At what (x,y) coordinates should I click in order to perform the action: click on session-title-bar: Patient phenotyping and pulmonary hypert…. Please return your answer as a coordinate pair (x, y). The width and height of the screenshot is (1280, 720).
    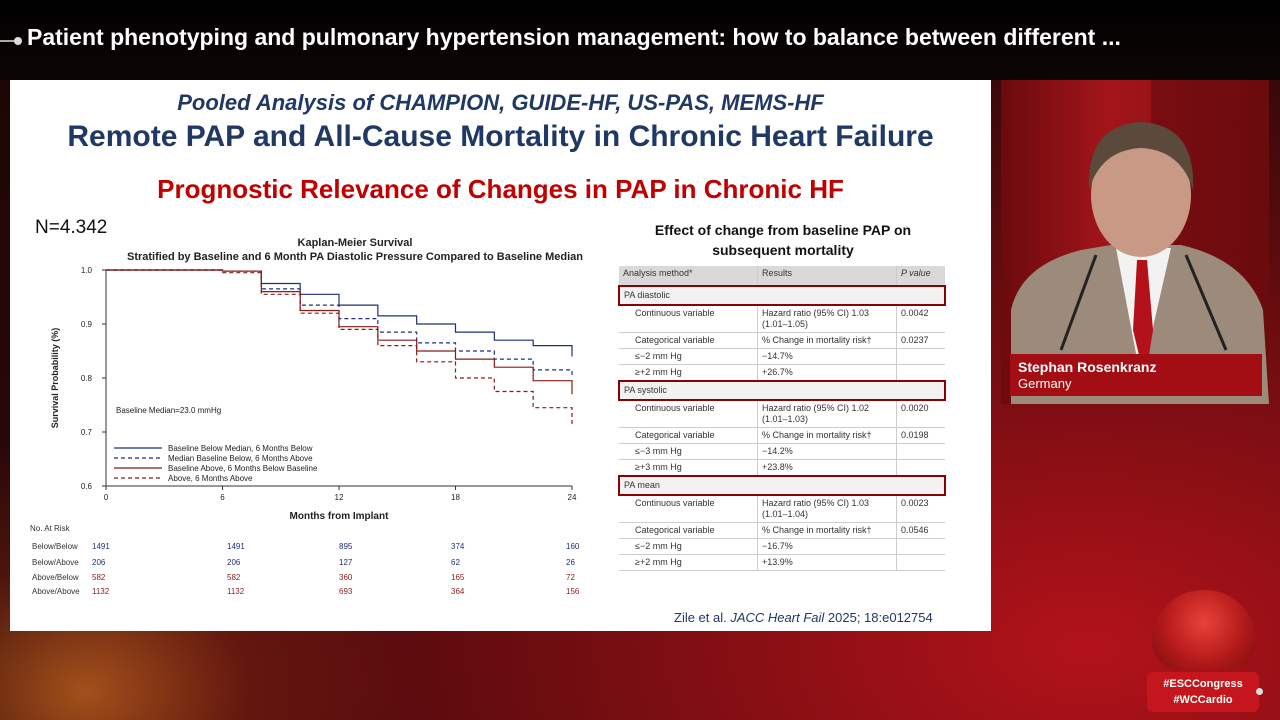
    Looking at the image, I should click on (640, 40).